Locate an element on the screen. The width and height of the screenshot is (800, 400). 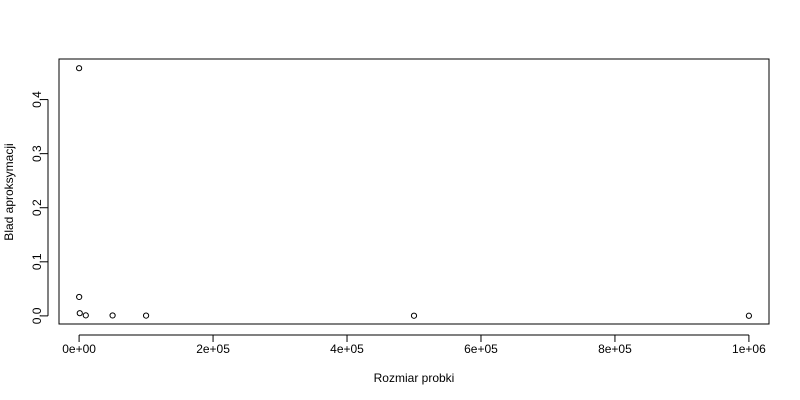
x-tick-label: 4e+05 is located at coordinates (347, 349).